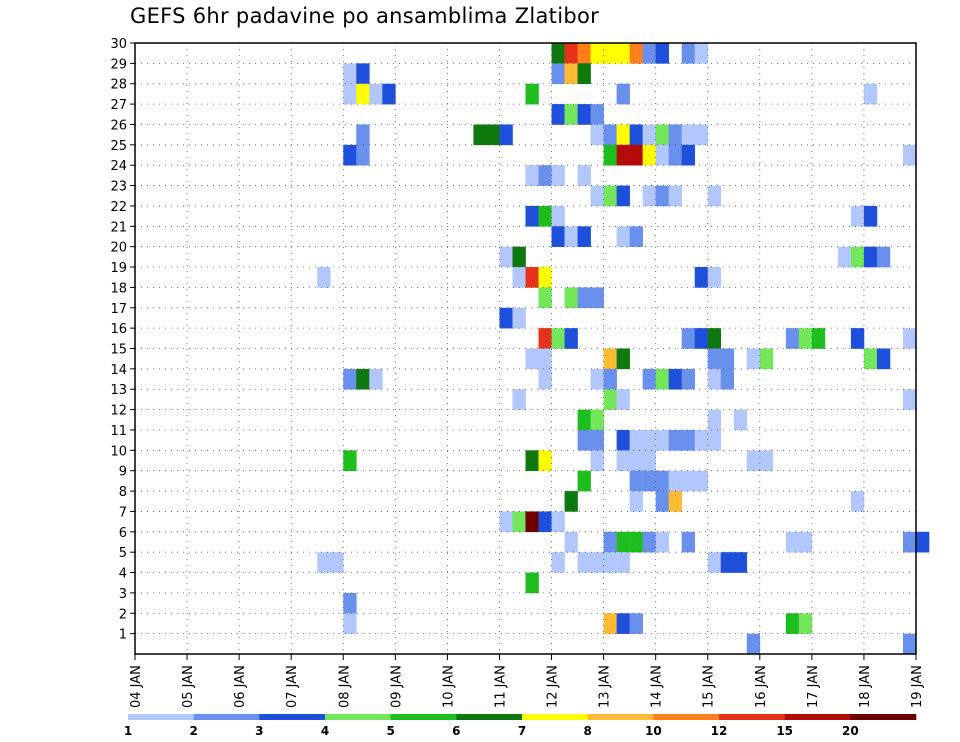  What do you see at coordinates (123, 574) in the screenshot?
I see `y-tick-label: 4` at bounding box center [123, 574].